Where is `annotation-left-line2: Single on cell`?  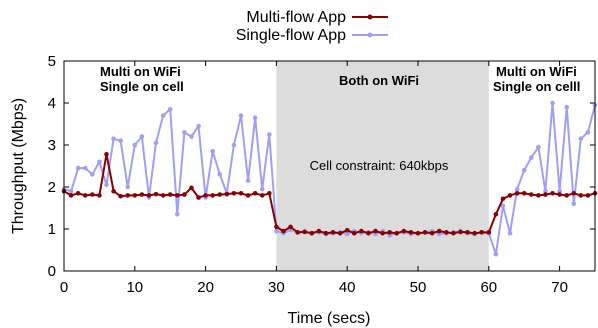 annotation-left-line2: Single on cell is located at coordinates (142, 86).